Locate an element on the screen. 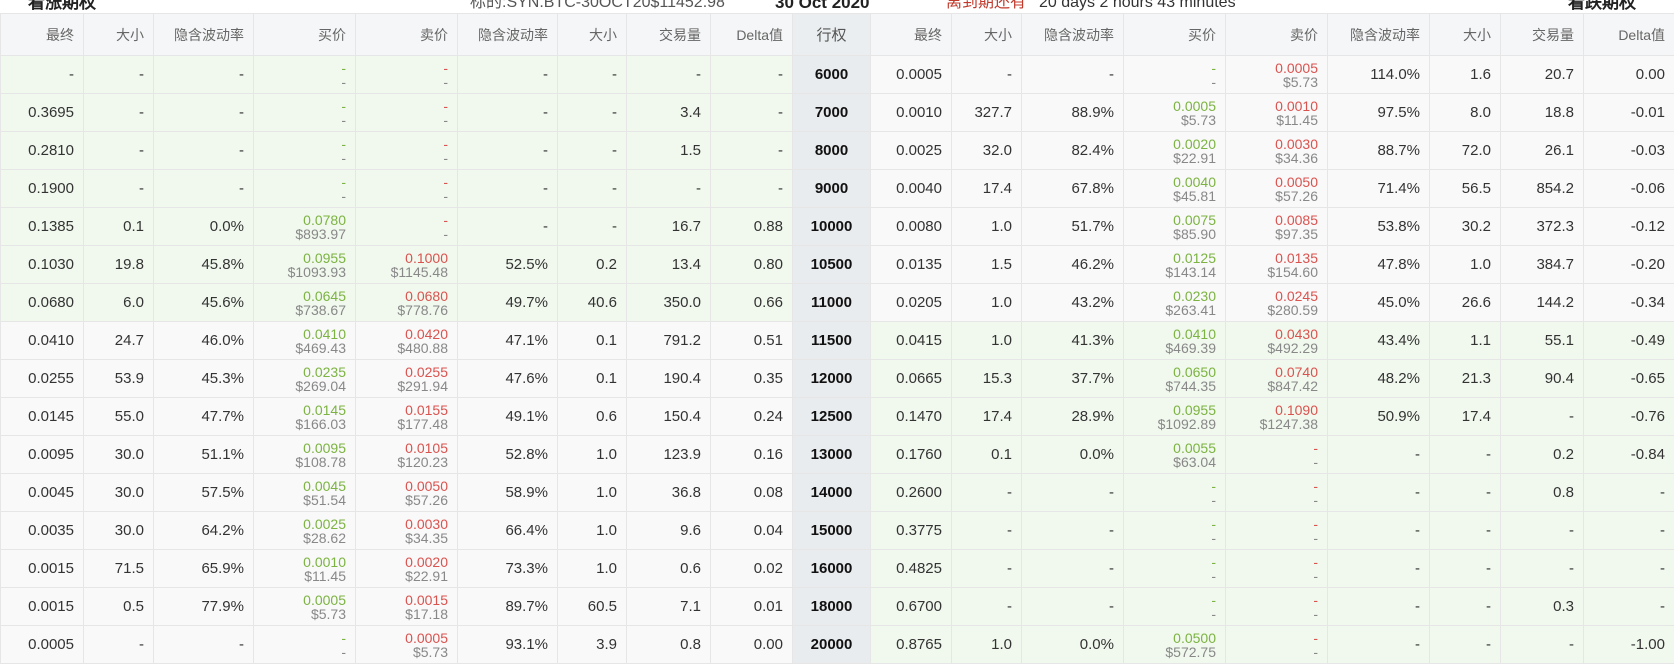 The height and width of the screenshot is (664, 1674). put-ask-cell: 0.0010$11.45 is located at coordinates (1277, 113).